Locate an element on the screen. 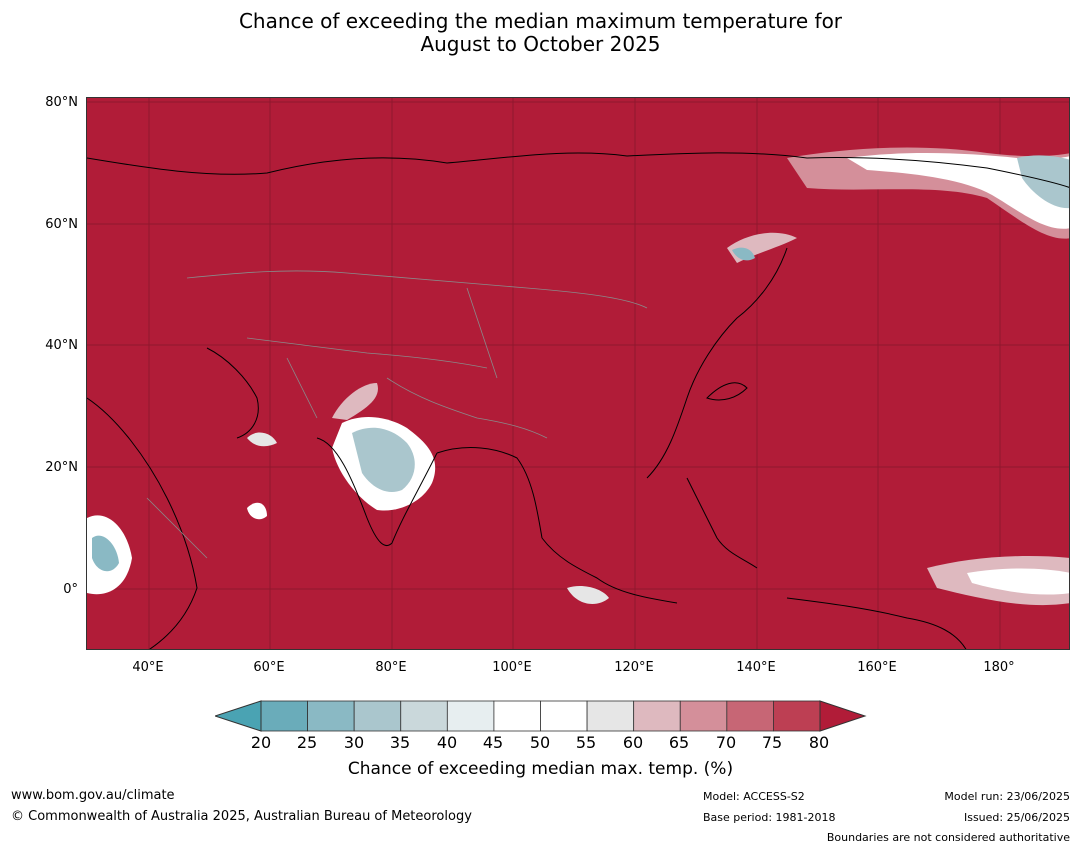 This screenshot has height=850, width=1081. lat-tick-80n: 80°N is located at coordinates (61, 102).